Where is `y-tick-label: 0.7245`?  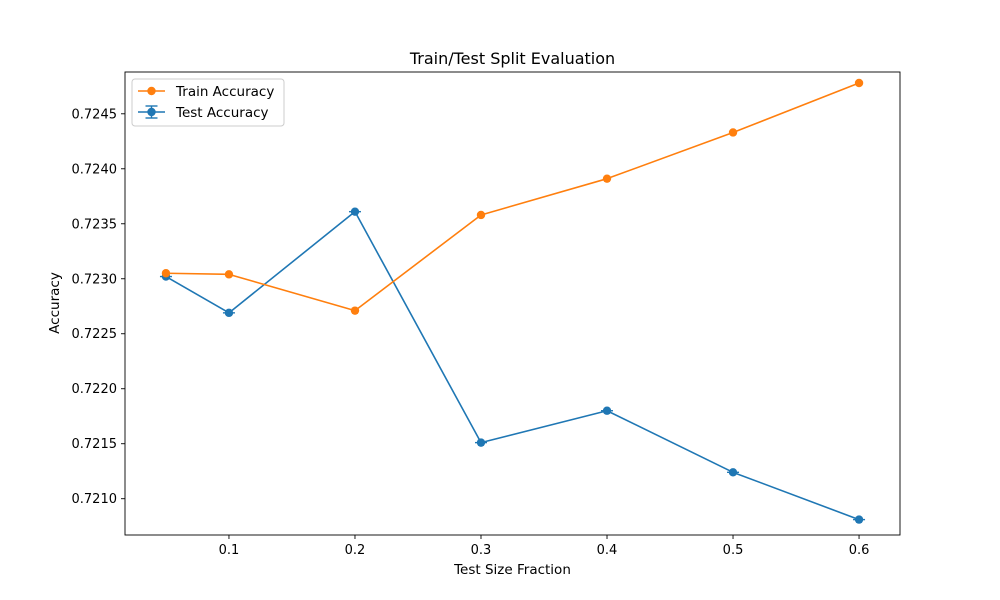 y-tick-label: 0.7245 is located at coordinates (95, 114).